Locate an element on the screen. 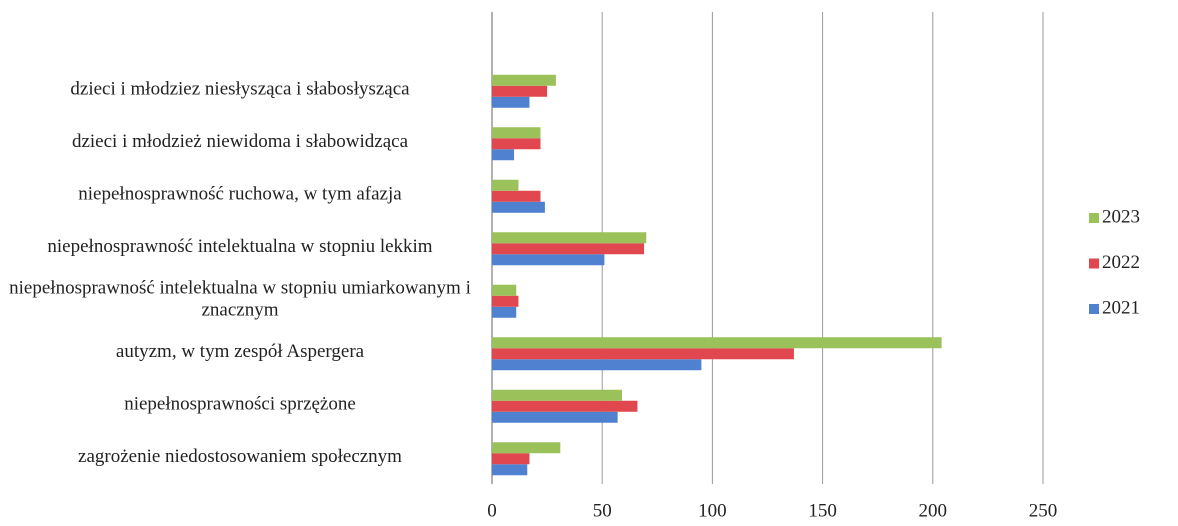  legend-label: 2021 is located at coordinates (1121, 307).